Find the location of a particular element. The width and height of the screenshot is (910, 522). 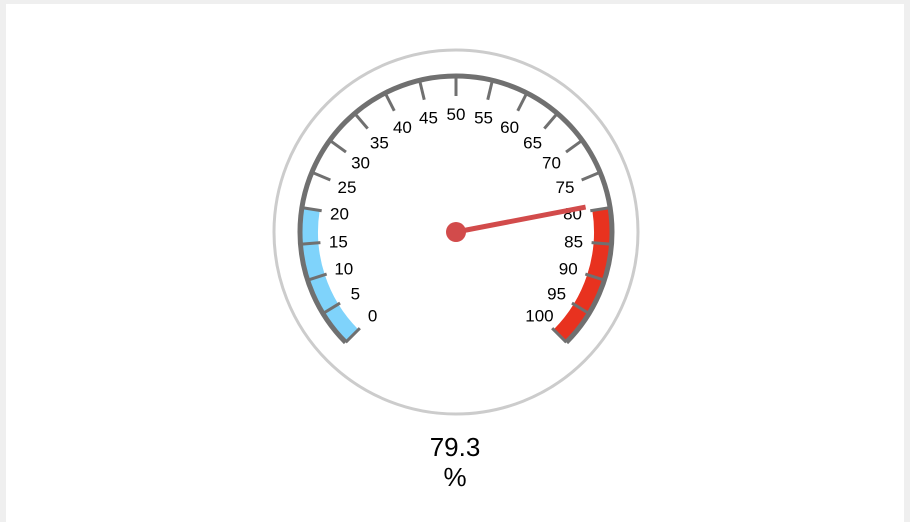

gauge-tick-label: 90 is located at coordinates (568, 268).